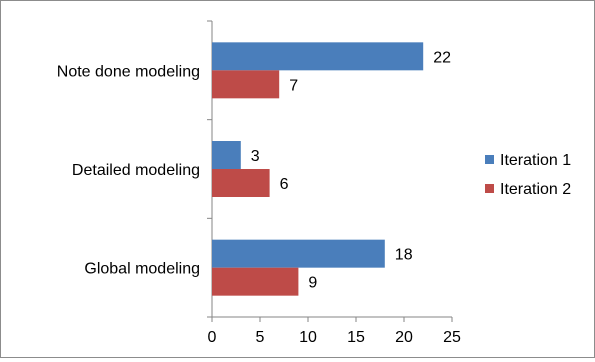 This screenshot has width=595, height=362. I want to click on legend: Iteration 1 Iteration 2, so click(528, 175).